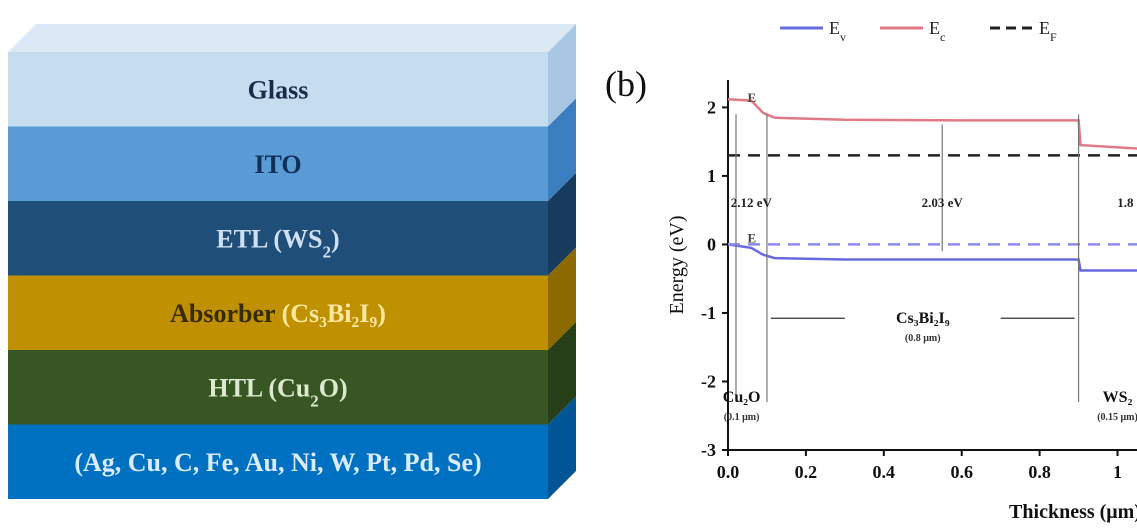  I want to click on region-name: WS₂, so click(1118, 397).